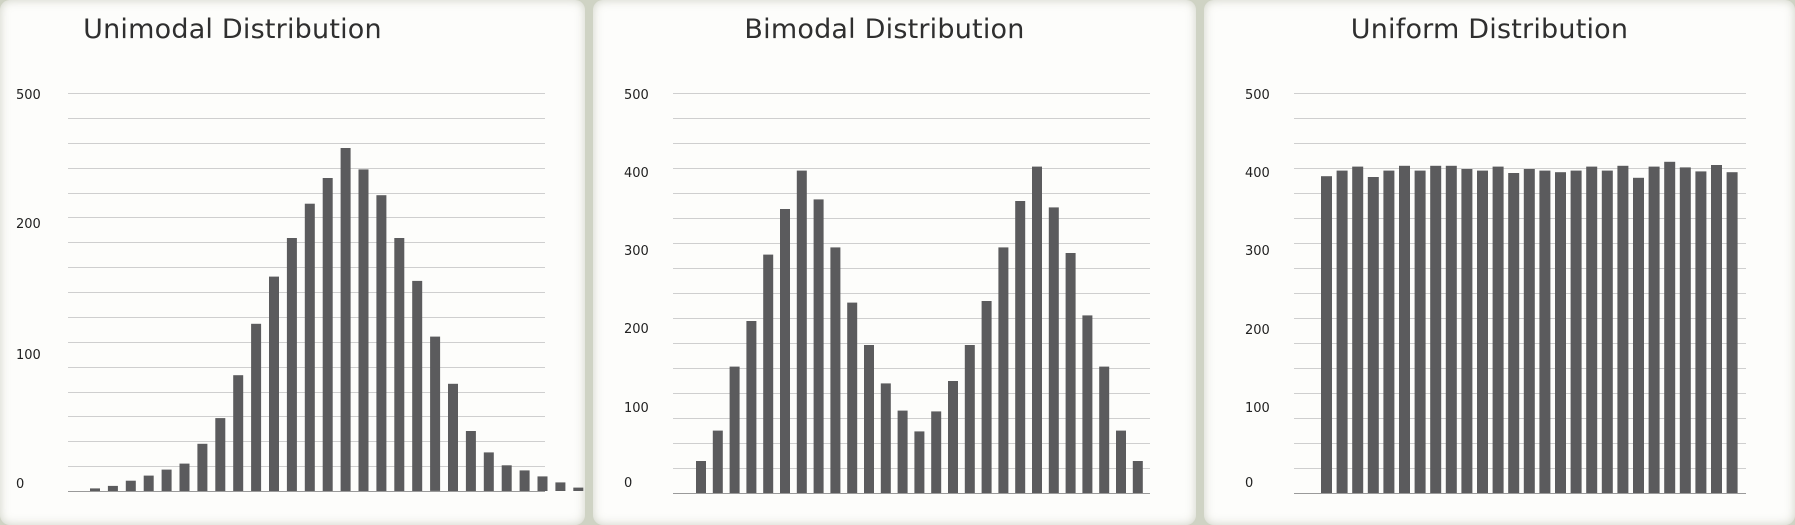 The height and width of the screenshot is (525, 1795). I want to click on chart-title: Bimodal Distribution, so click(884, 29).